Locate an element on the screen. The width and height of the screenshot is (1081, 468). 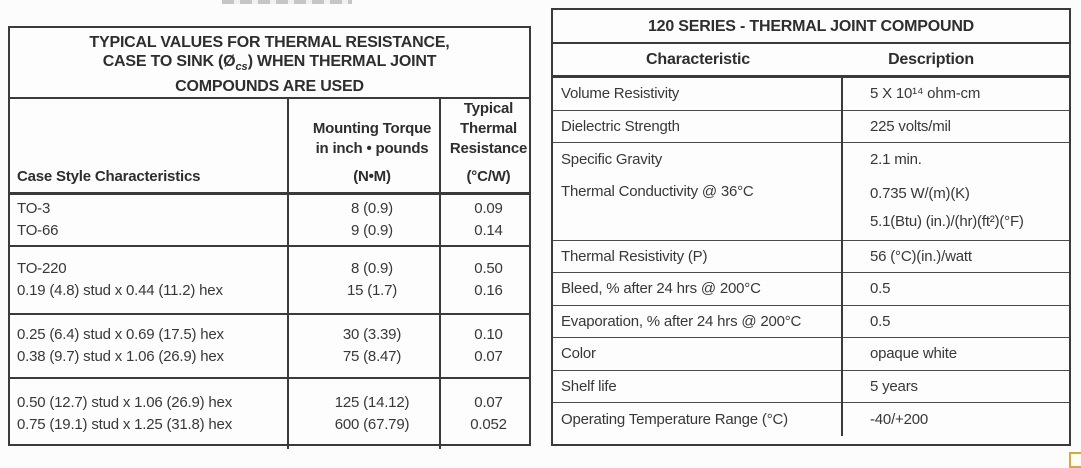
description-cell: 5 years is located at coordinates (894, 386).